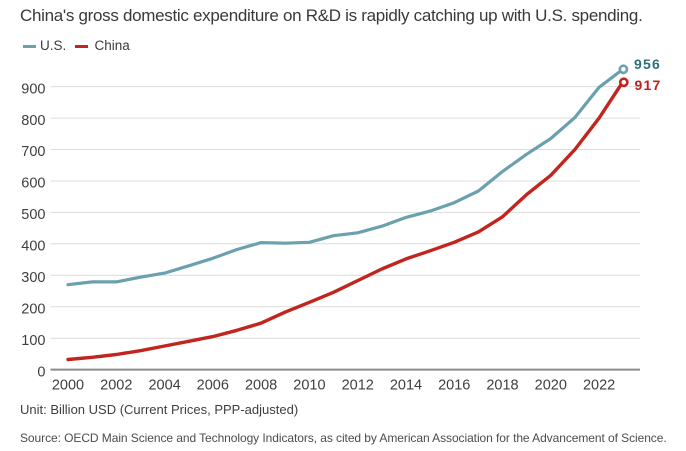  What do you see at coordinates (502, 385) in the screenshot?
I see `svg-text: 2018` at bounding box center [502, 385].